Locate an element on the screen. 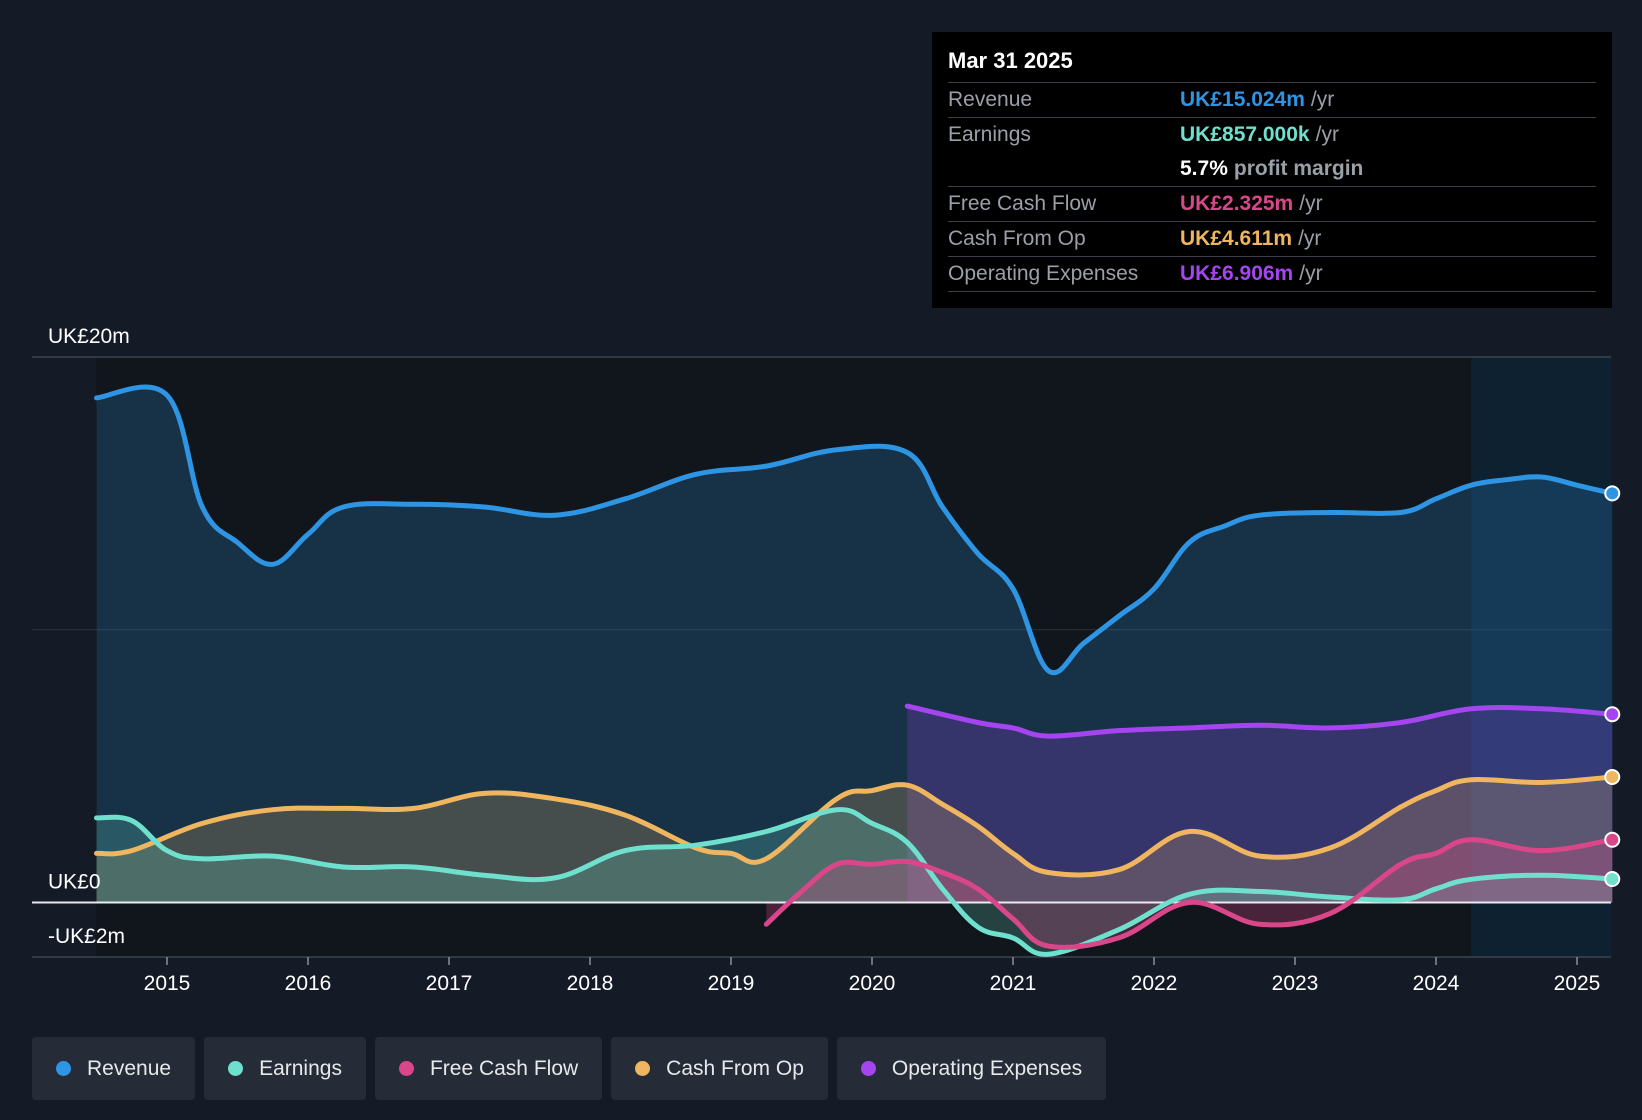 The width and height of the screenshot is (1642, 1120). y-tick-label: UK£20m is located at coordinates (89, 336).